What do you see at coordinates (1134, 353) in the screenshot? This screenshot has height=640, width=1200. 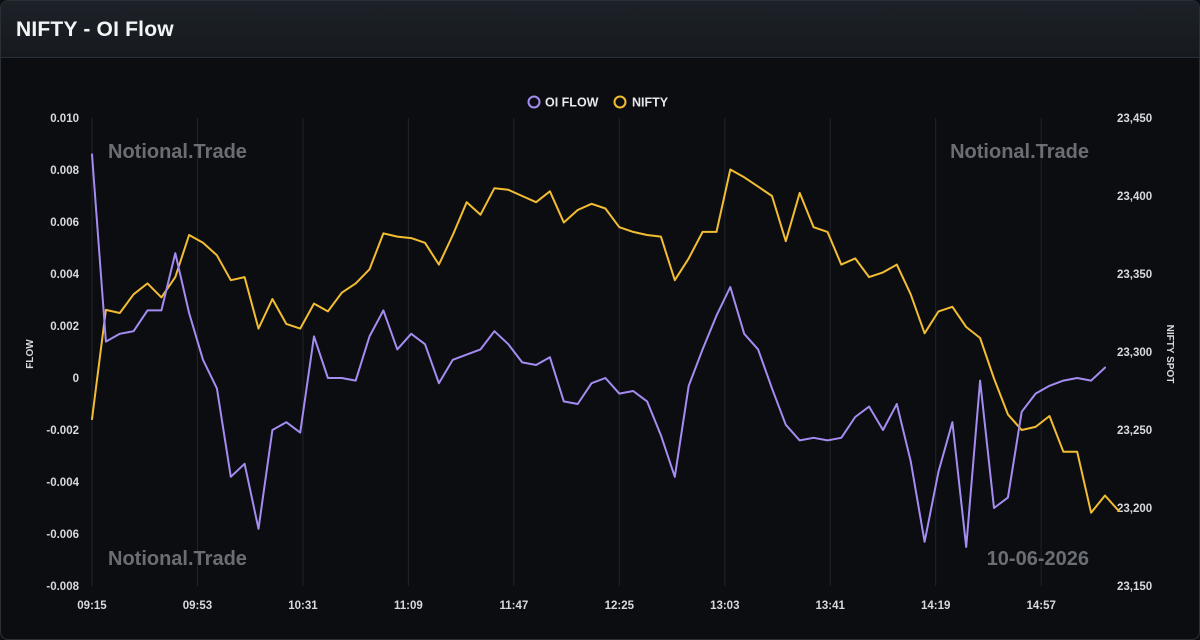 I see `y-right-tick-label: 23,300` at bounding box center [1134, 353].